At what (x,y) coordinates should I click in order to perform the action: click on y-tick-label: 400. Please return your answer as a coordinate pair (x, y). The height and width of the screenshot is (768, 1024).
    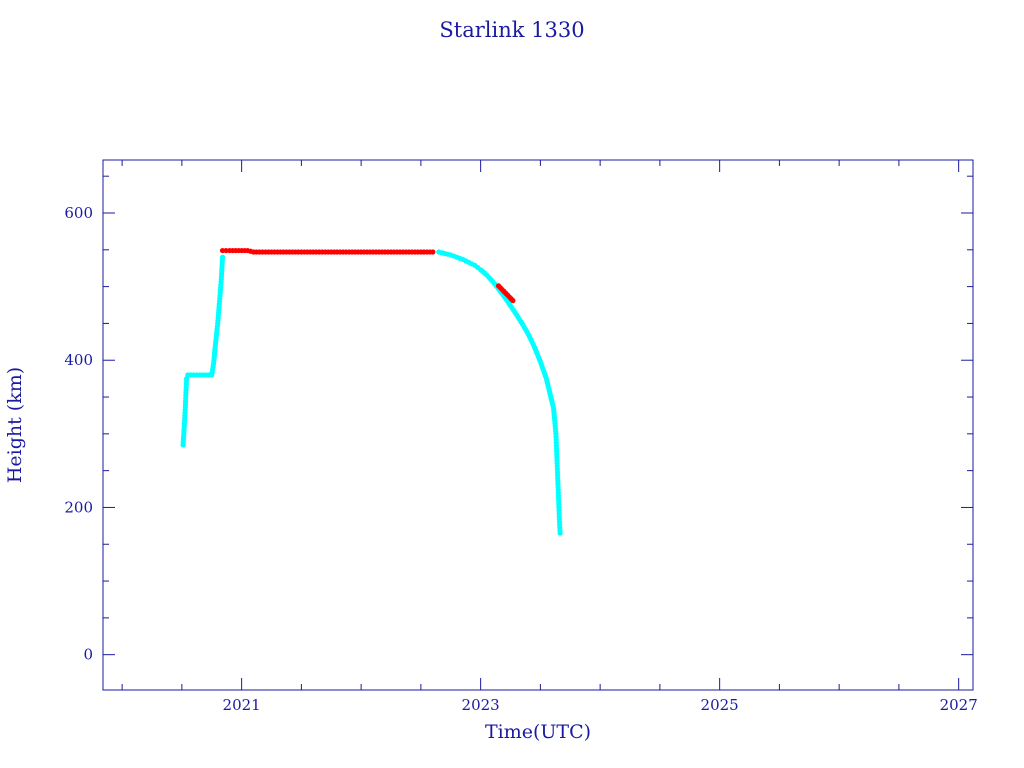
    Looking at the image, I should click on (78, 360).